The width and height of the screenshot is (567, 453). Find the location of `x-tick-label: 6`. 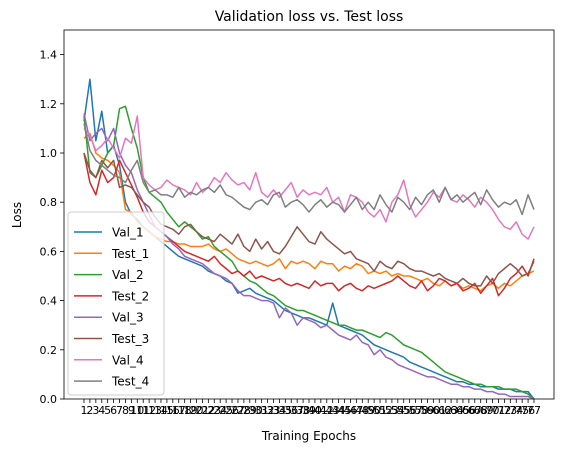

x-tick-label: 6 is located at coordinates (113, 410).